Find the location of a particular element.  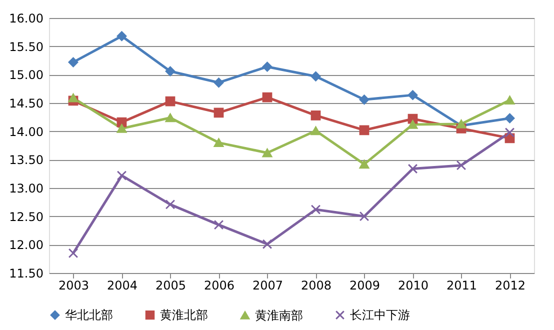

y-tick-label: 16.00 is located at coordinates (26, 19).